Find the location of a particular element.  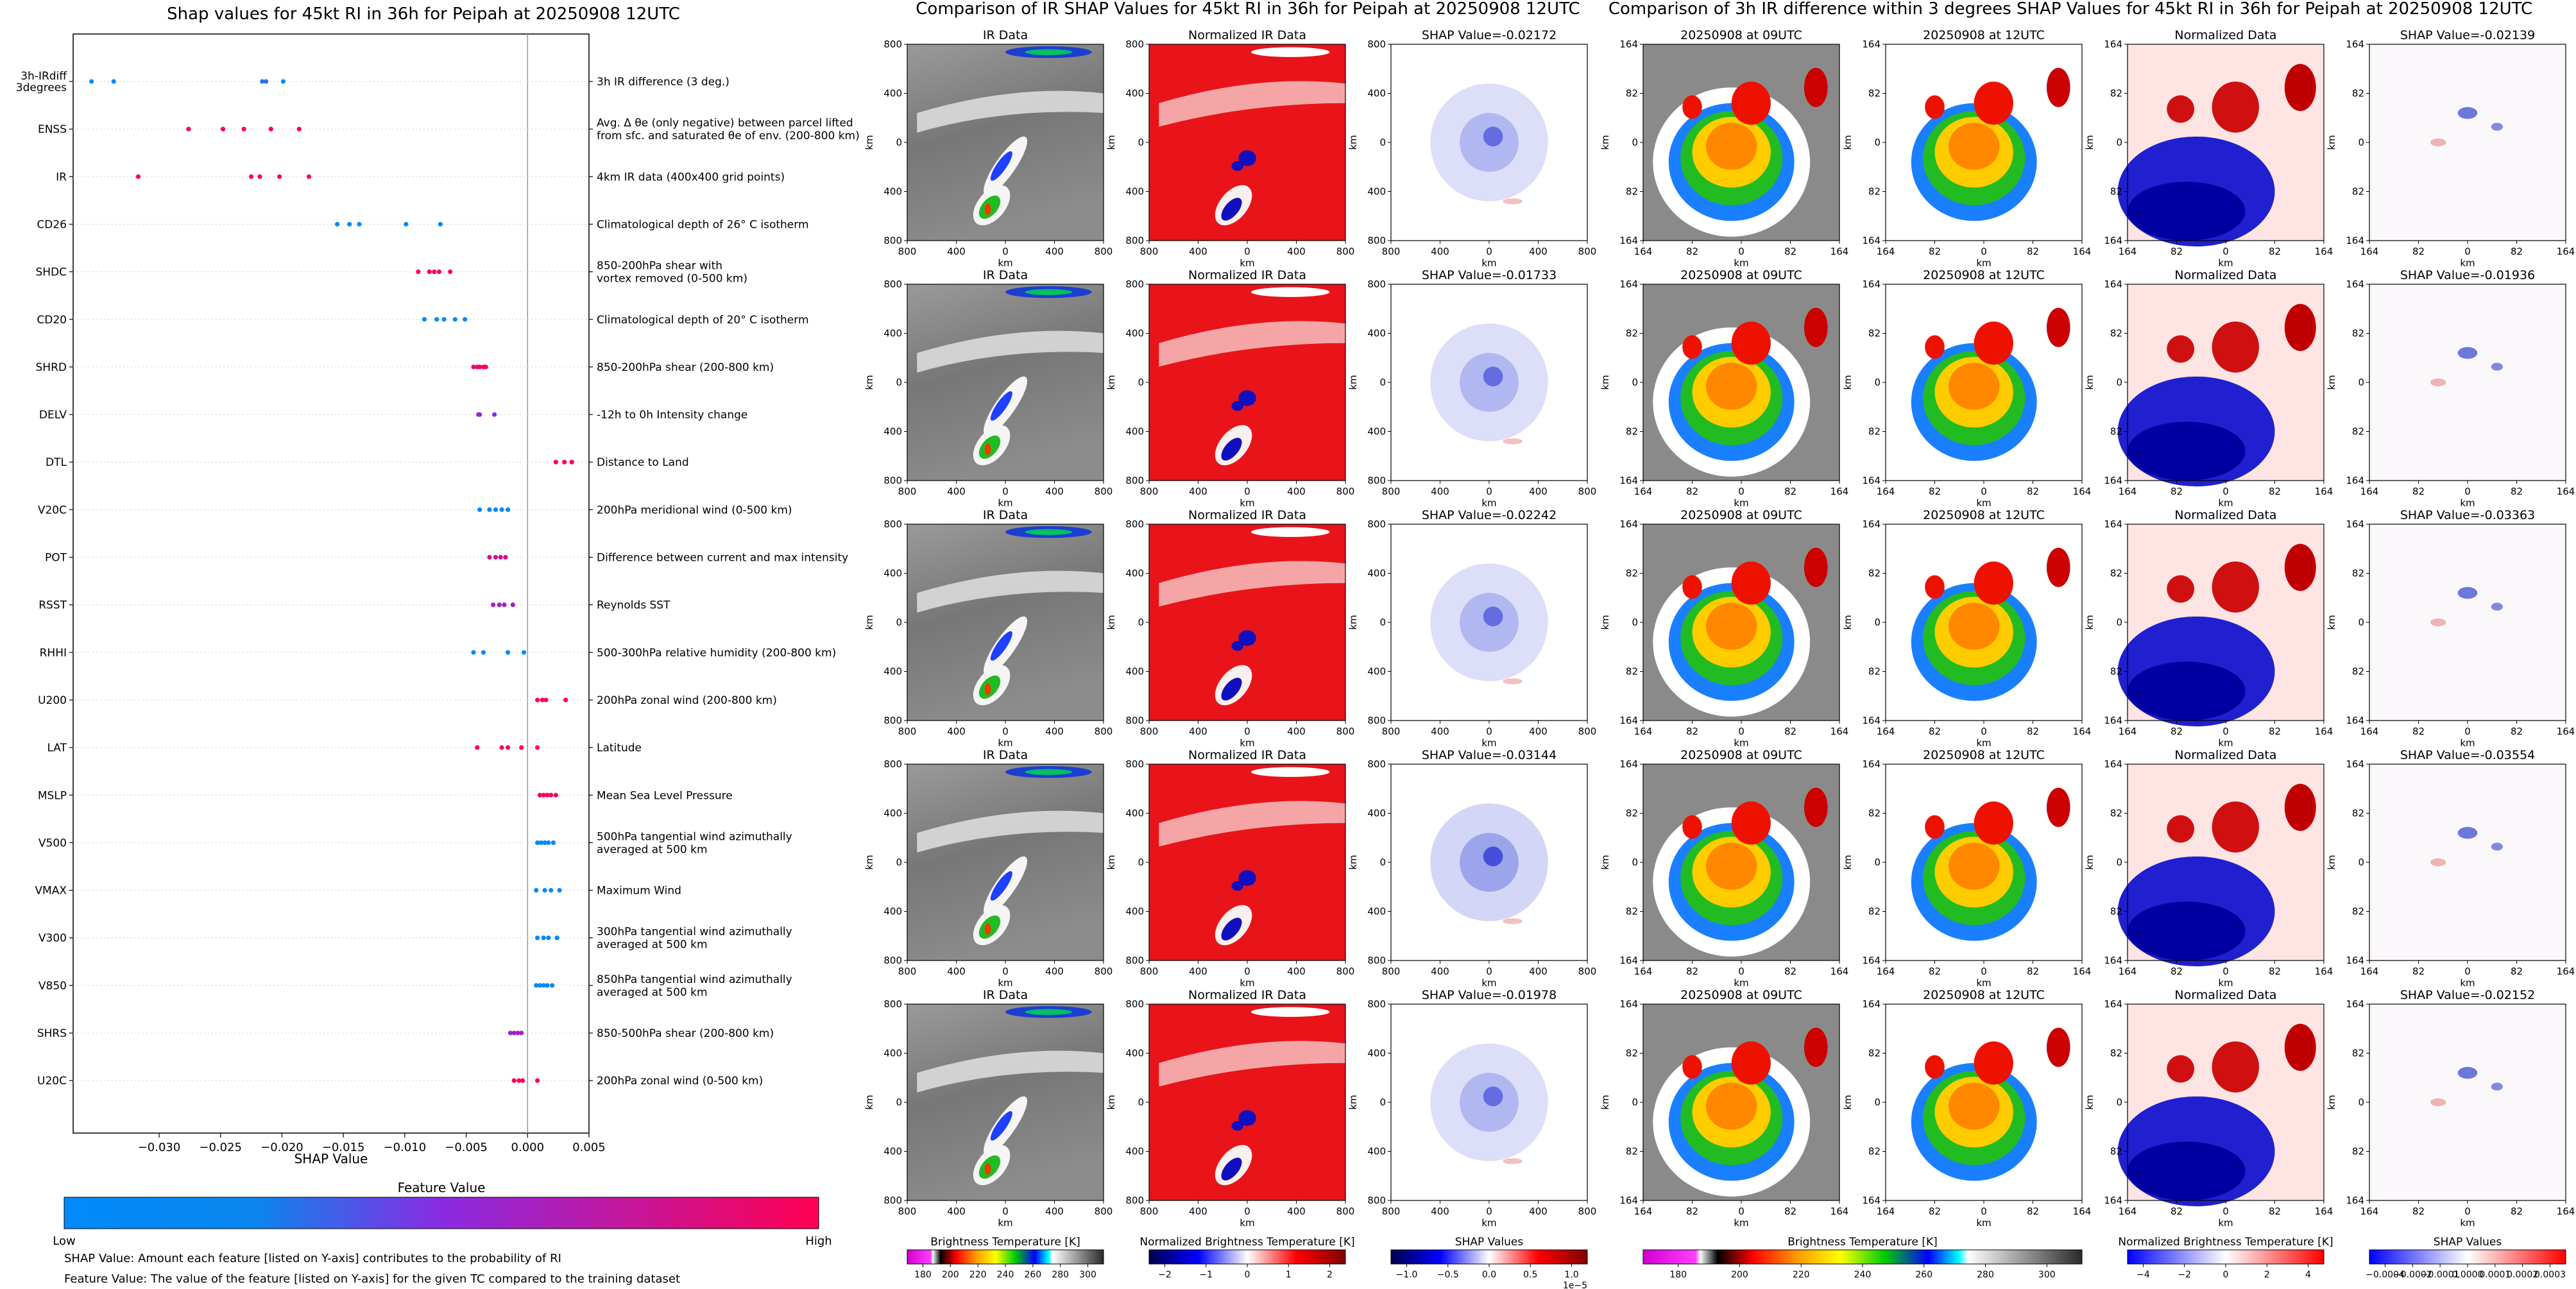

colorbar-tick-label: 0.0 is located at coordinates (1489, 1275).